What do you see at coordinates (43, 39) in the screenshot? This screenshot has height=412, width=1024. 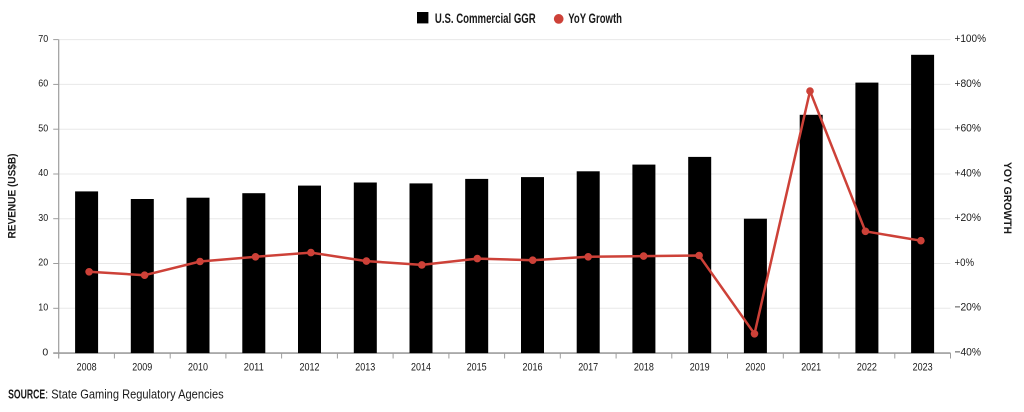 I see `svg-text: 70` at bounding box center [43, 39].